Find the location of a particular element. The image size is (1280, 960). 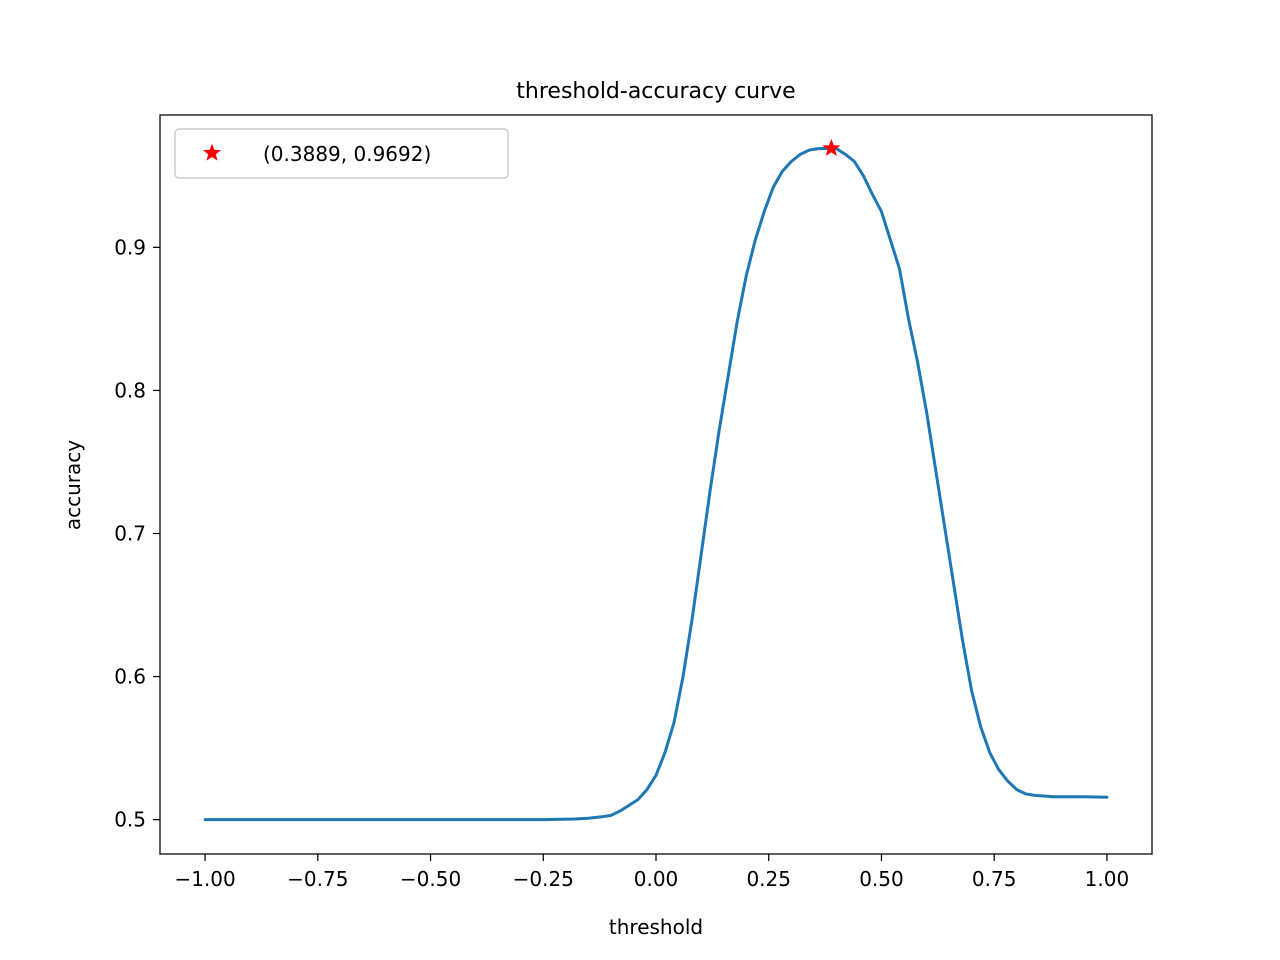

x-ticks: −1.00 −0.75 −0.50 −0.25 0.00 0.25 0.50 0.75 1.00 is located at coordinates (651, 872).